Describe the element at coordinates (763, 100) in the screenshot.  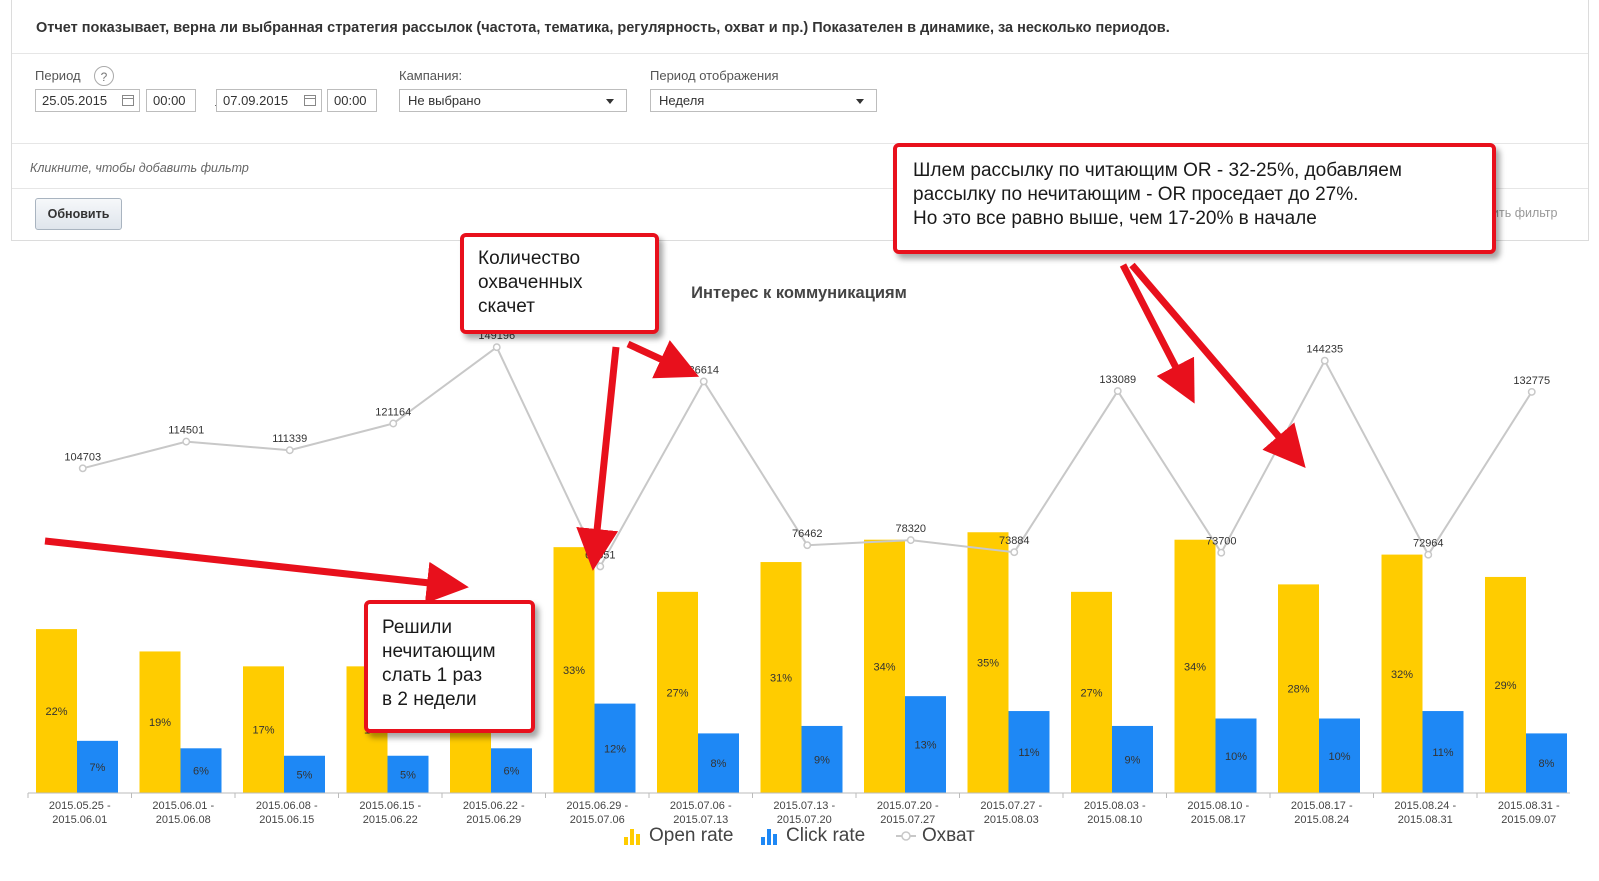
I see `display-period-select: Неделя` at that location.